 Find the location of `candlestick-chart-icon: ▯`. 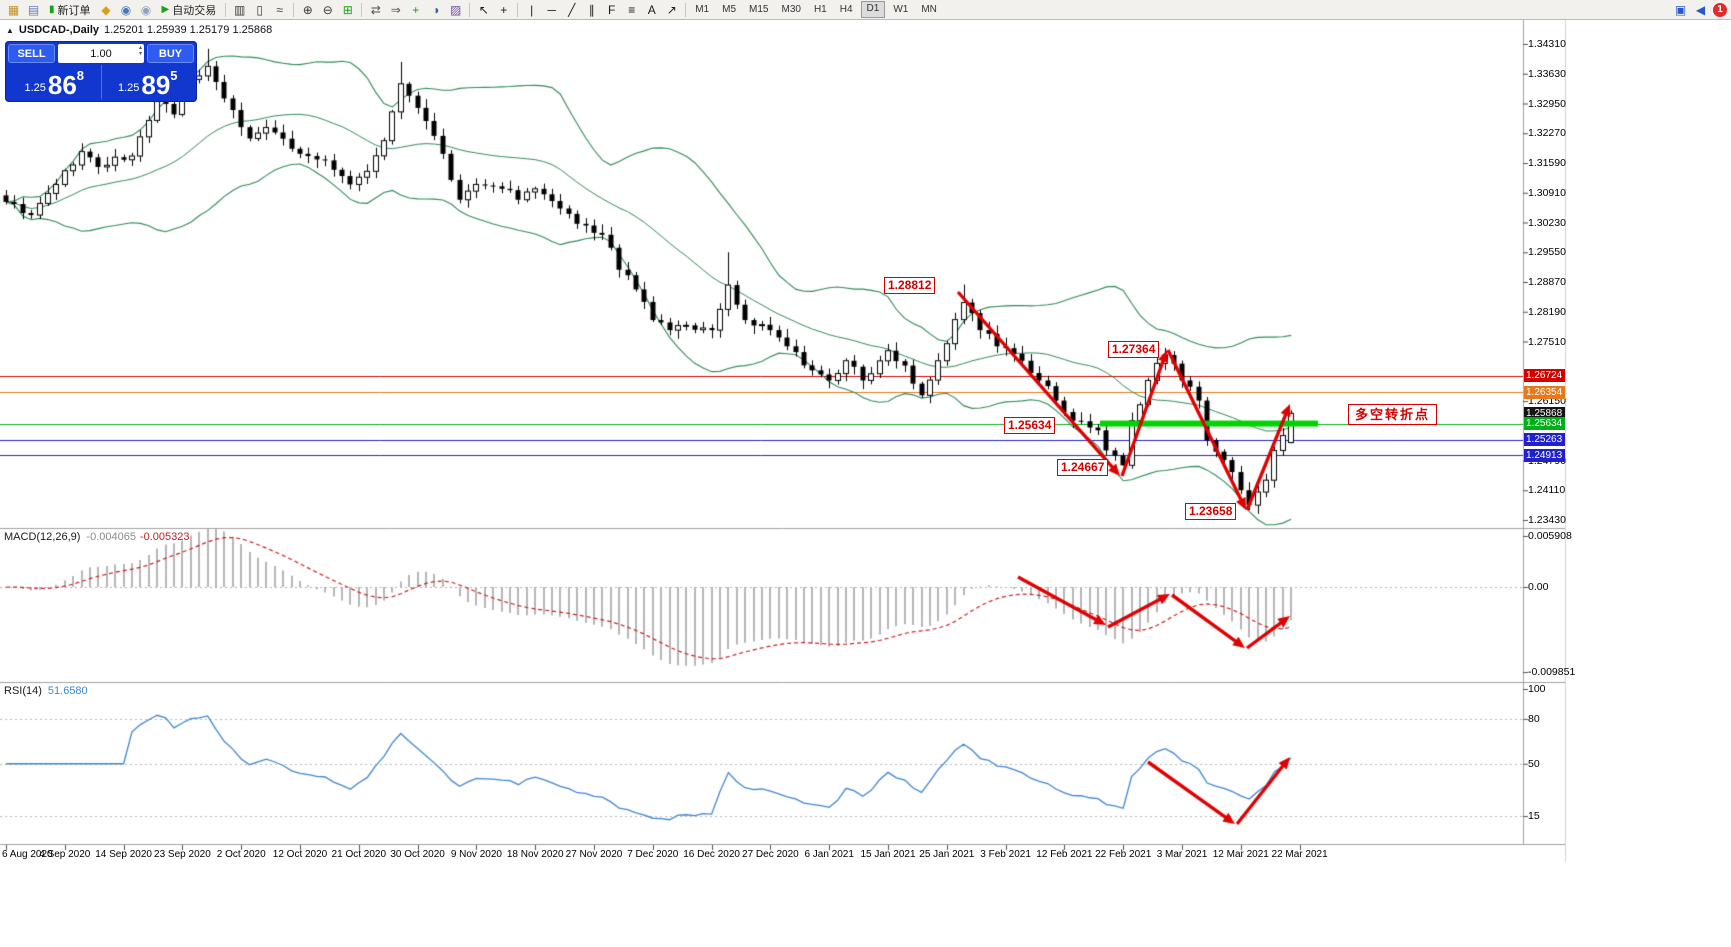

candlestick-chart-icon: ▯ is located at coordinates (260, 9).